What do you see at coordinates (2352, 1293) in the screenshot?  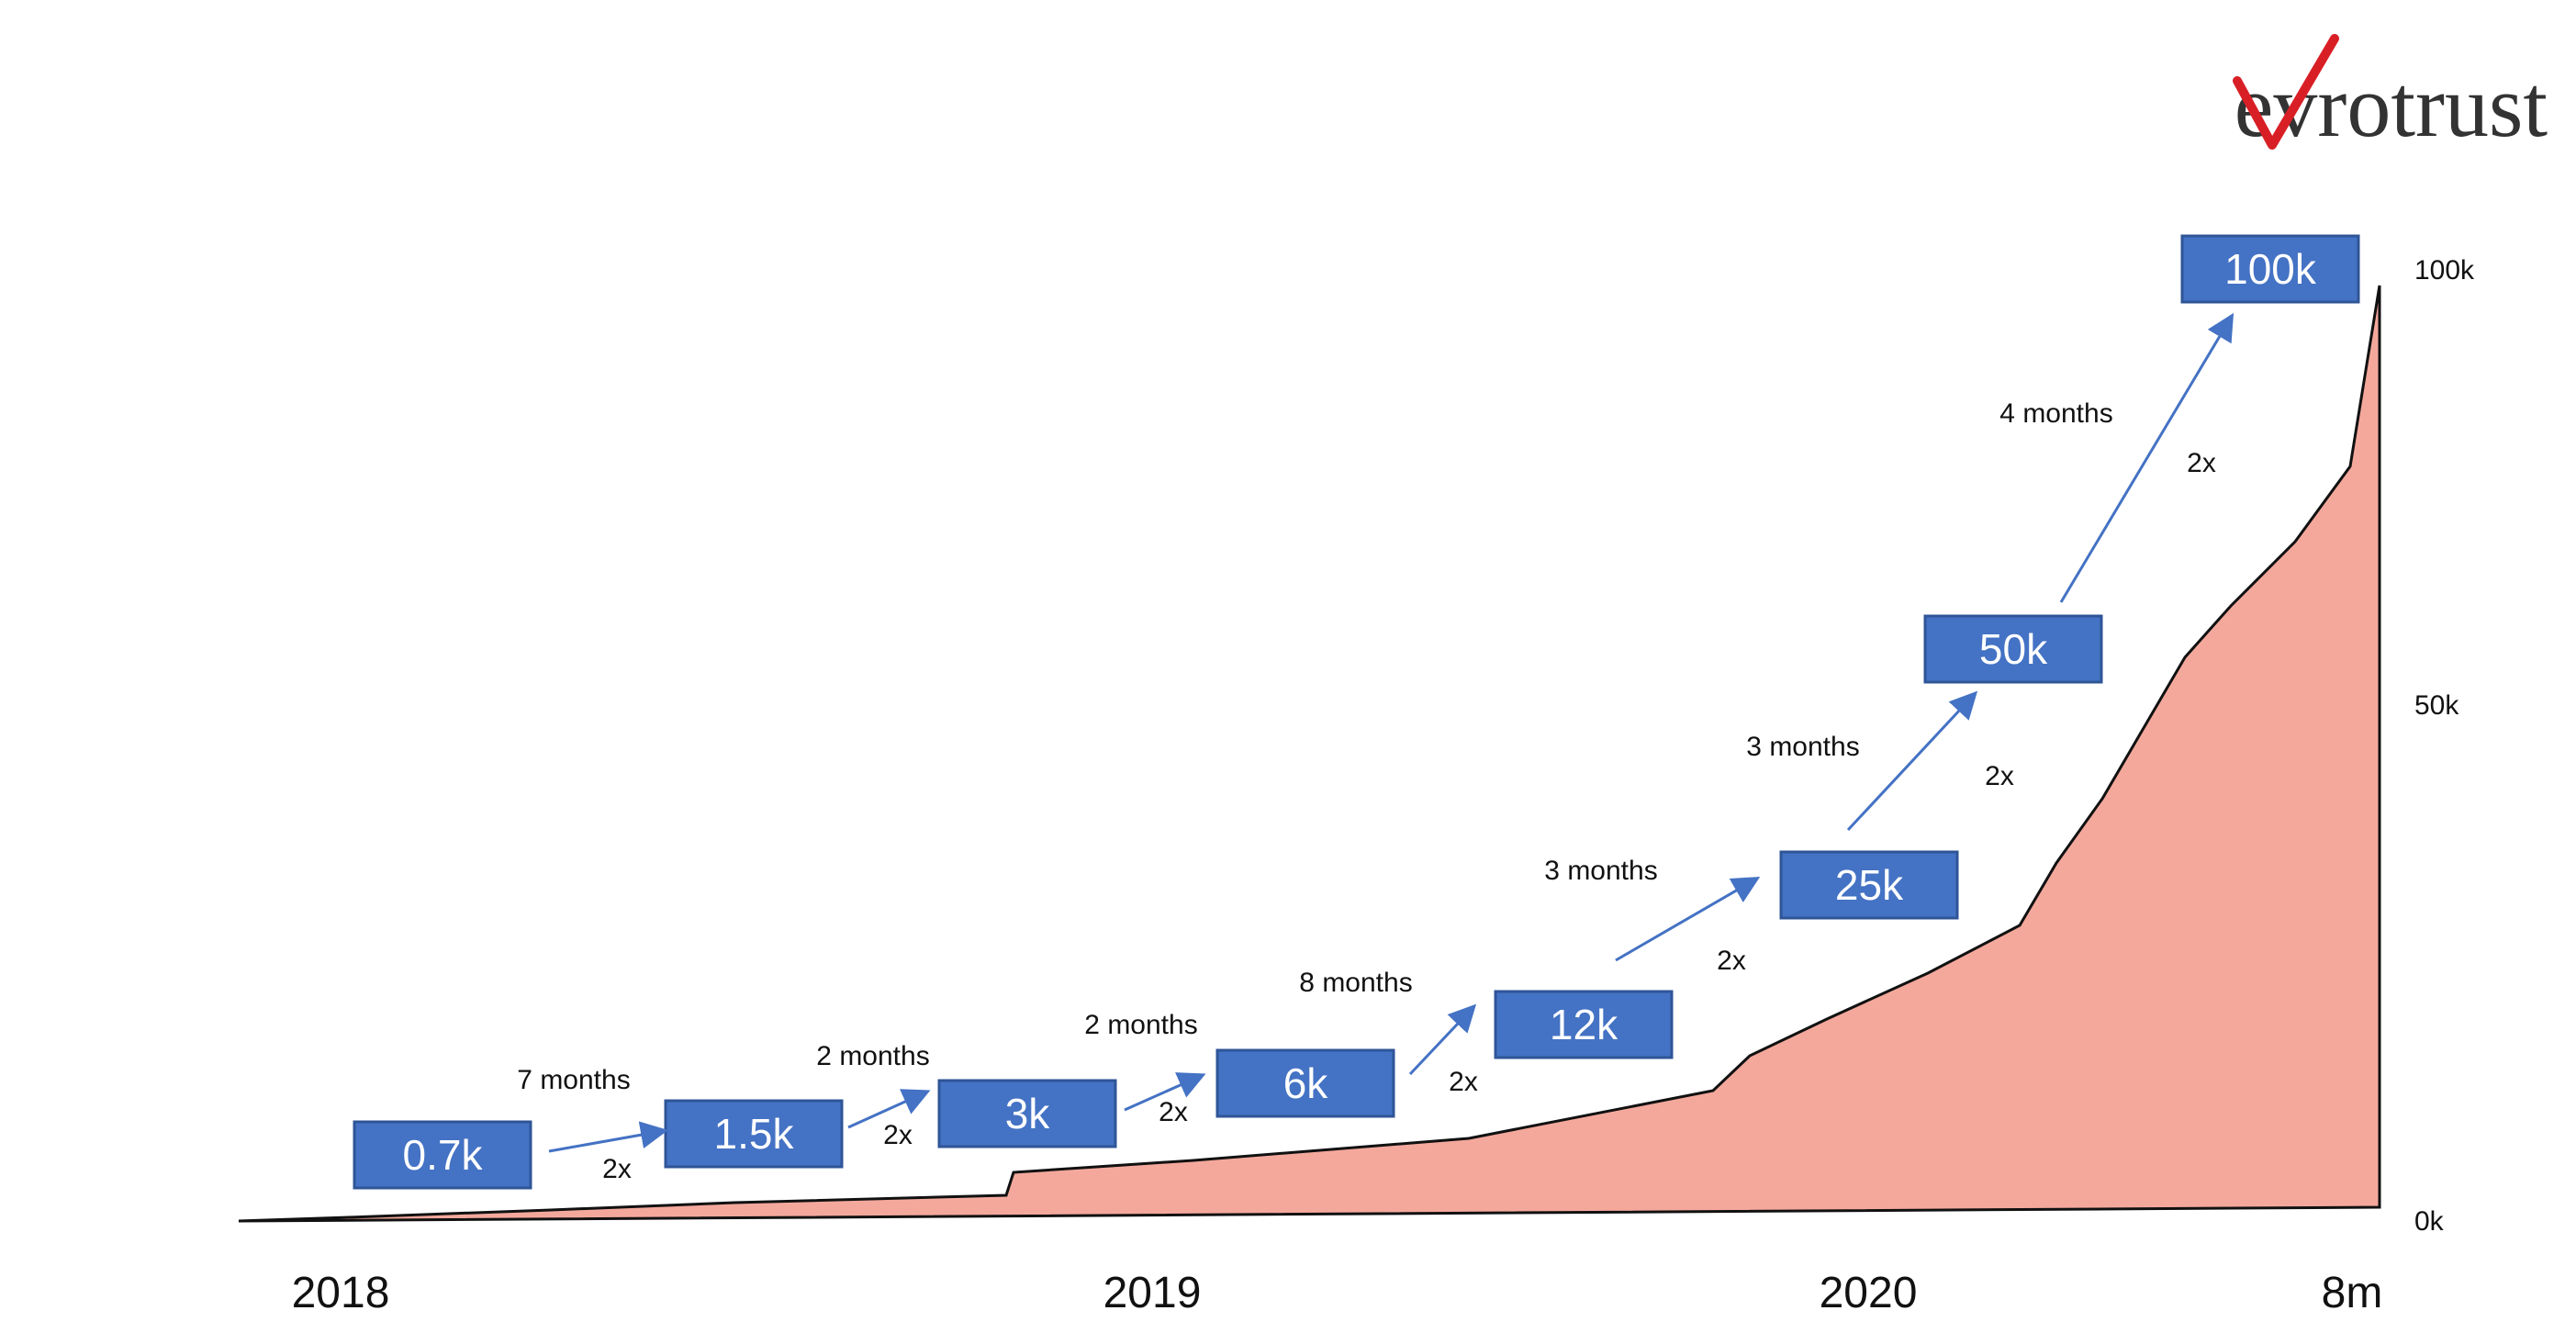 I see `x-tick-label: 8m` at bounding box center [2352, 1293].